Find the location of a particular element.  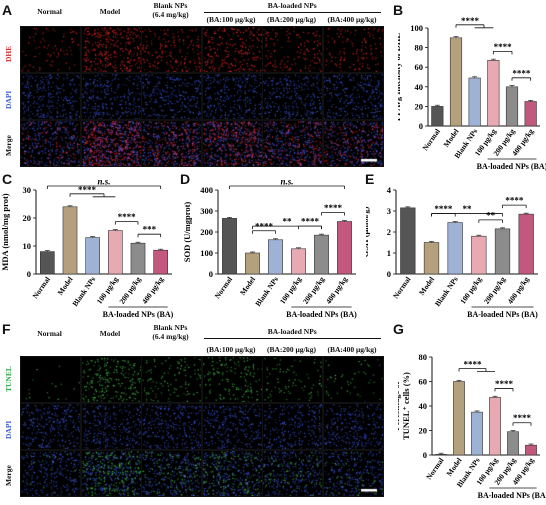

row-label-dhe: DHE is located at coordinates (8, 53).